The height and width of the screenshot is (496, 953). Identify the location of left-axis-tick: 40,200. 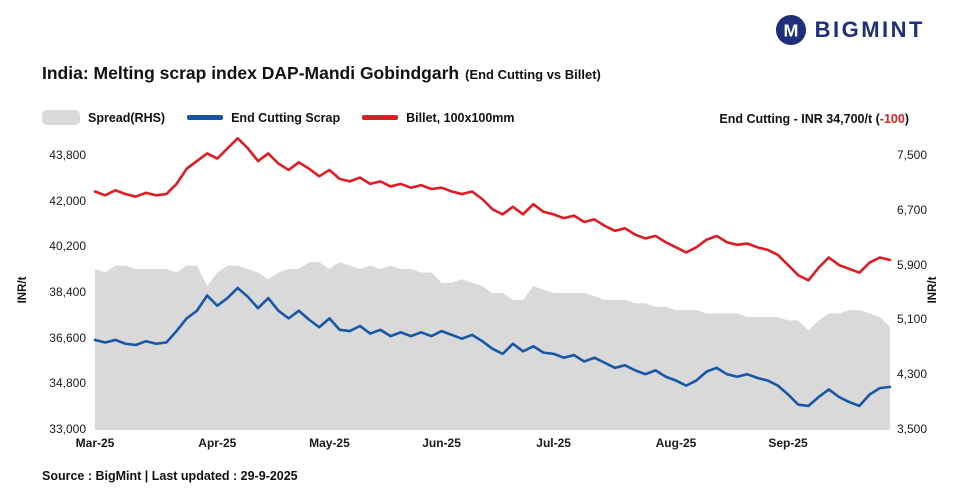
(67, 246).